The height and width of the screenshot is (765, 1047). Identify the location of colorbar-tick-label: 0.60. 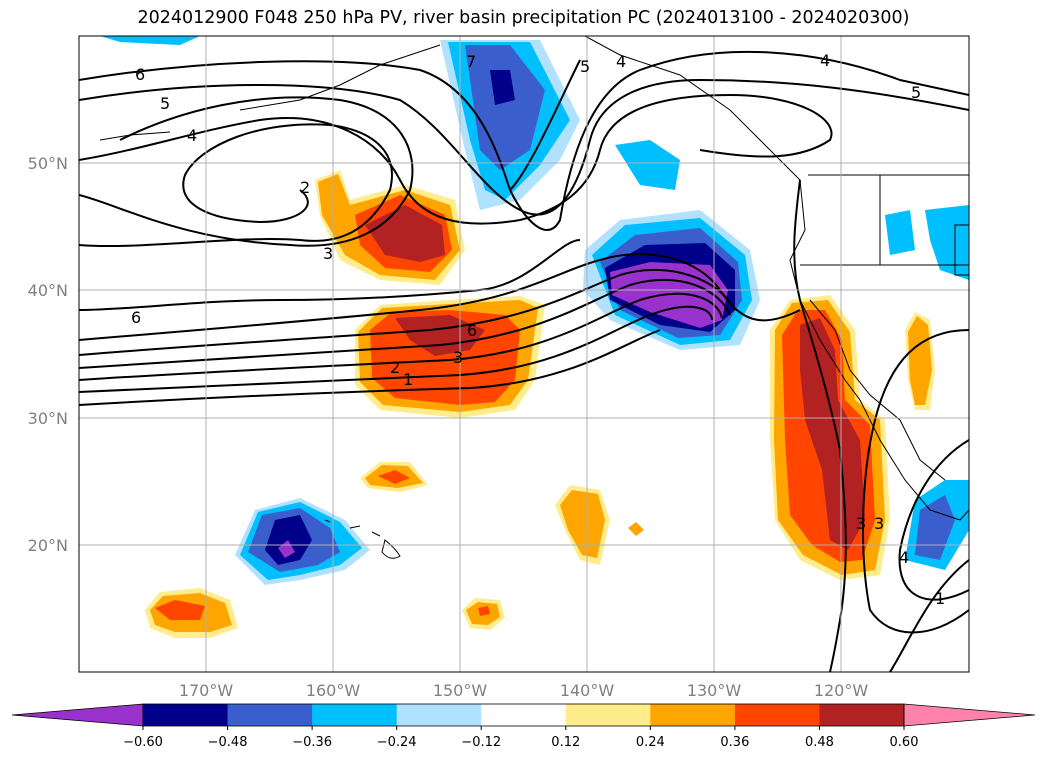
(904, 742).